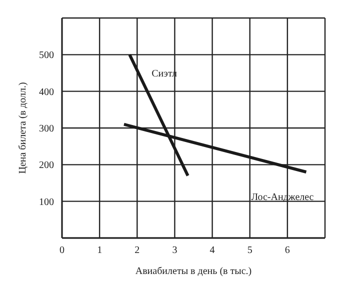  Describe the element at coordinates (62, 250) in the screenshot. I see `x-tick-label: 0` at that location.